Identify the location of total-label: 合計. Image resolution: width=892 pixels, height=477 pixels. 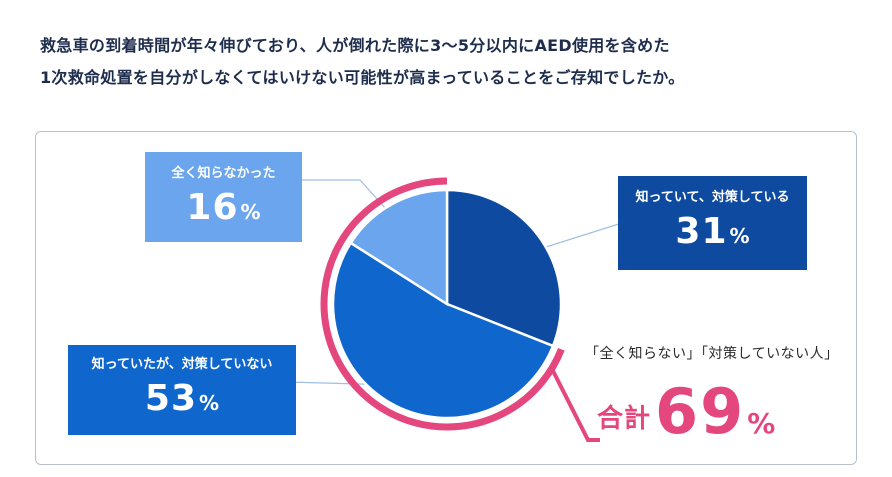
(624, 419).